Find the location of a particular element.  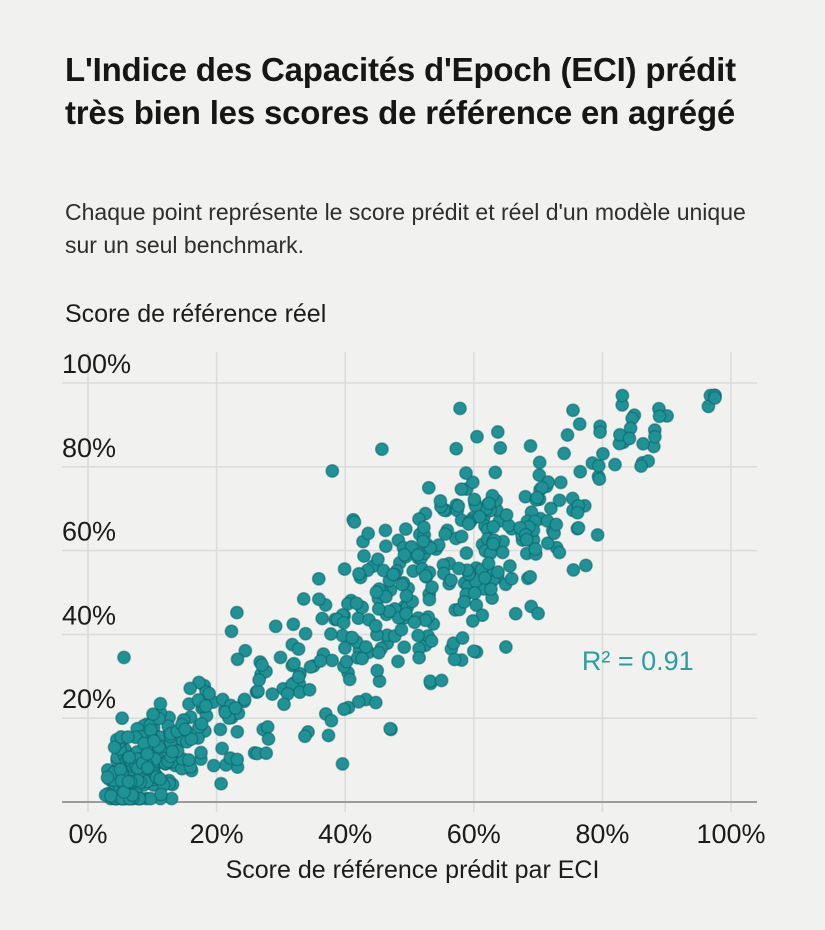

r-squared-label: R² = 0.91 is located at coordinates (638, 661).